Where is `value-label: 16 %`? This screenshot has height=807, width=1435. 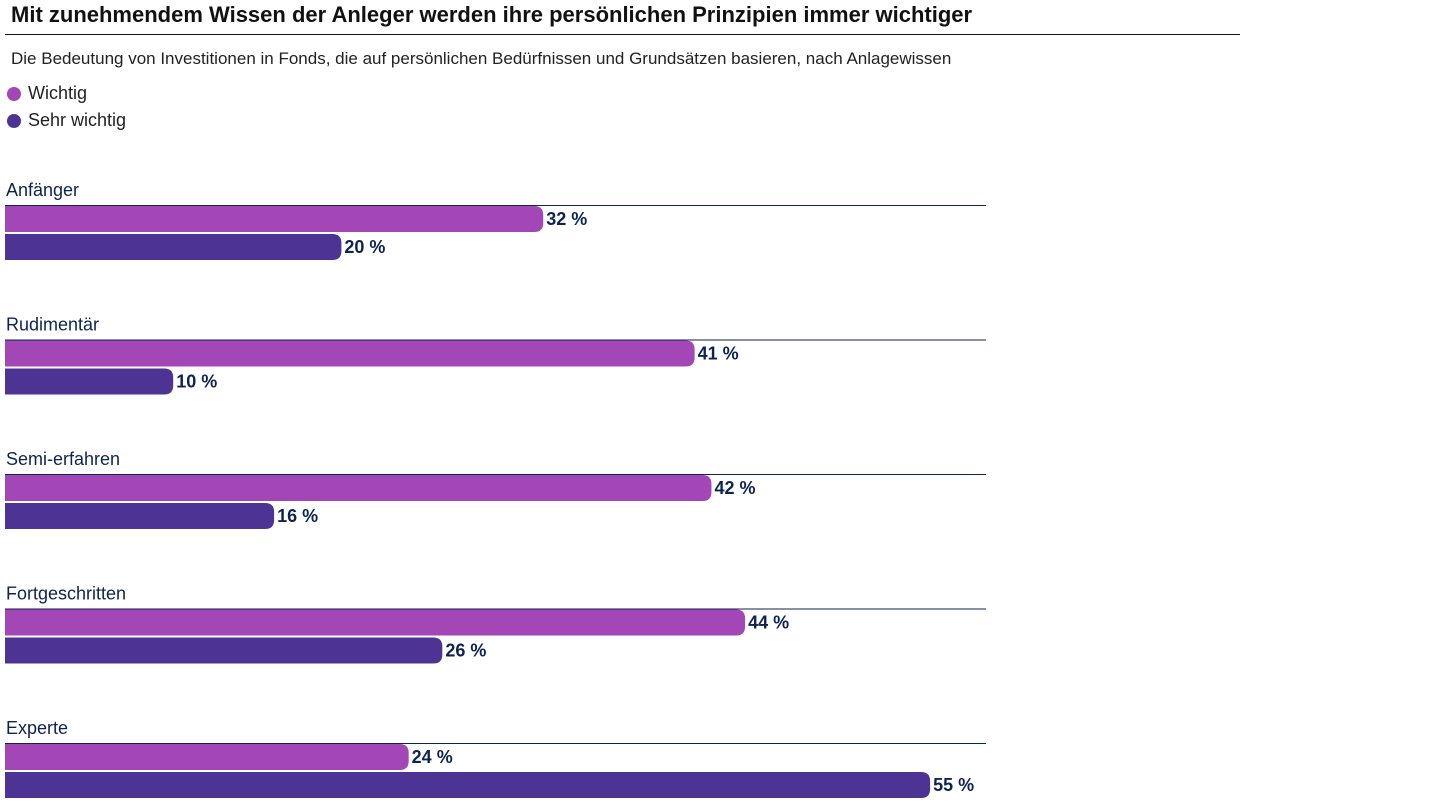 value-label: 16 % is located at coordinates (297, 516).